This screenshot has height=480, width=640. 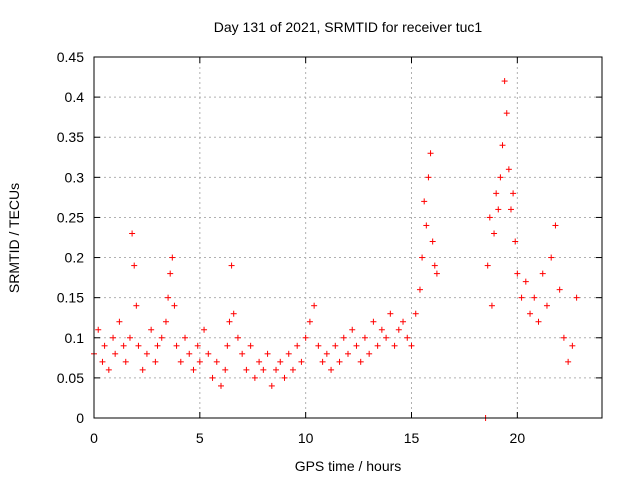 I want to click on y-tick-label: 0.4, so click(x=75, y=97).